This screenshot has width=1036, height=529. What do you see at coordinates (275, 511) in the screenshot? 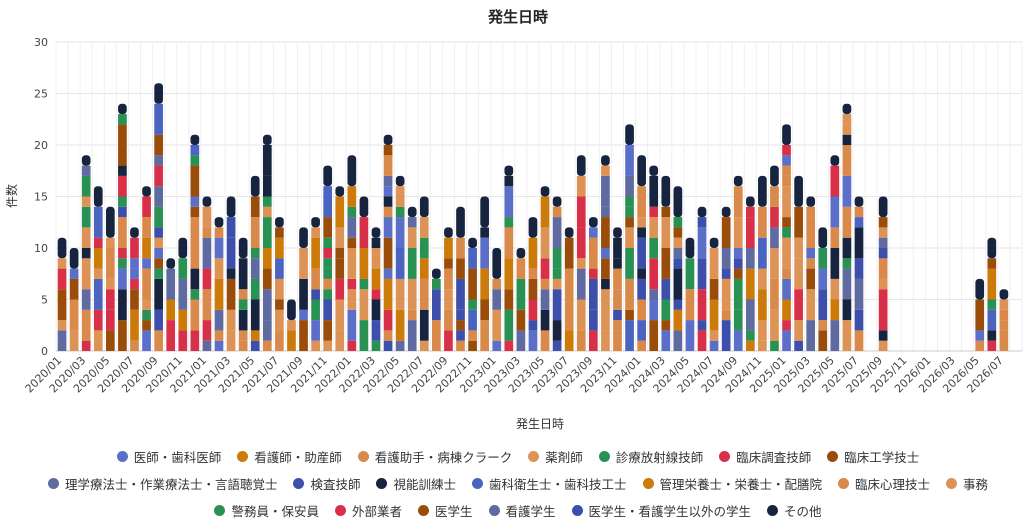
I see `legend-label: 警務員・保安員` at bounding box center [275, 511].